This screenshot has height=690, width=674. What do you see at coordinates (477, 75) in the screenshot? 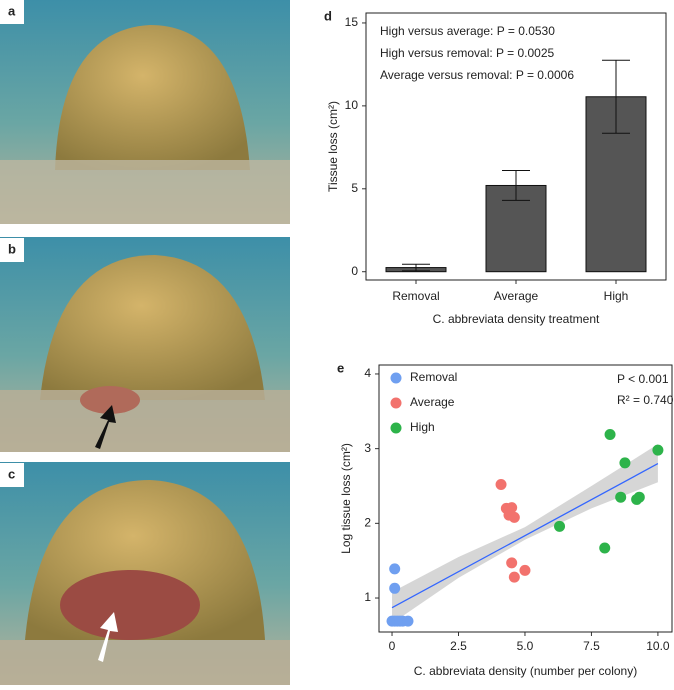
I see `annotation: Average versus removal: P = 0.0006` at bounding box center [477, 75].